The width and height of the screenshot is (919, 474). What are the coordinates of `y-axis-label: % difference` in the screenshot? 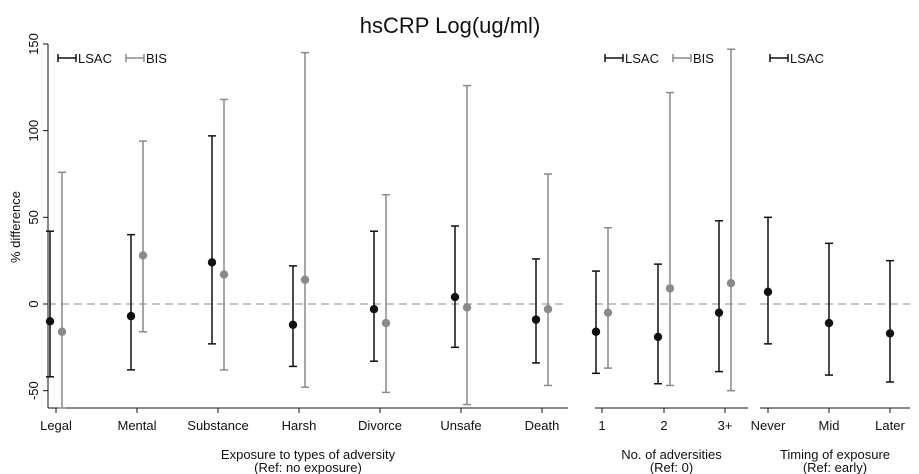 It's located at (15, 227).